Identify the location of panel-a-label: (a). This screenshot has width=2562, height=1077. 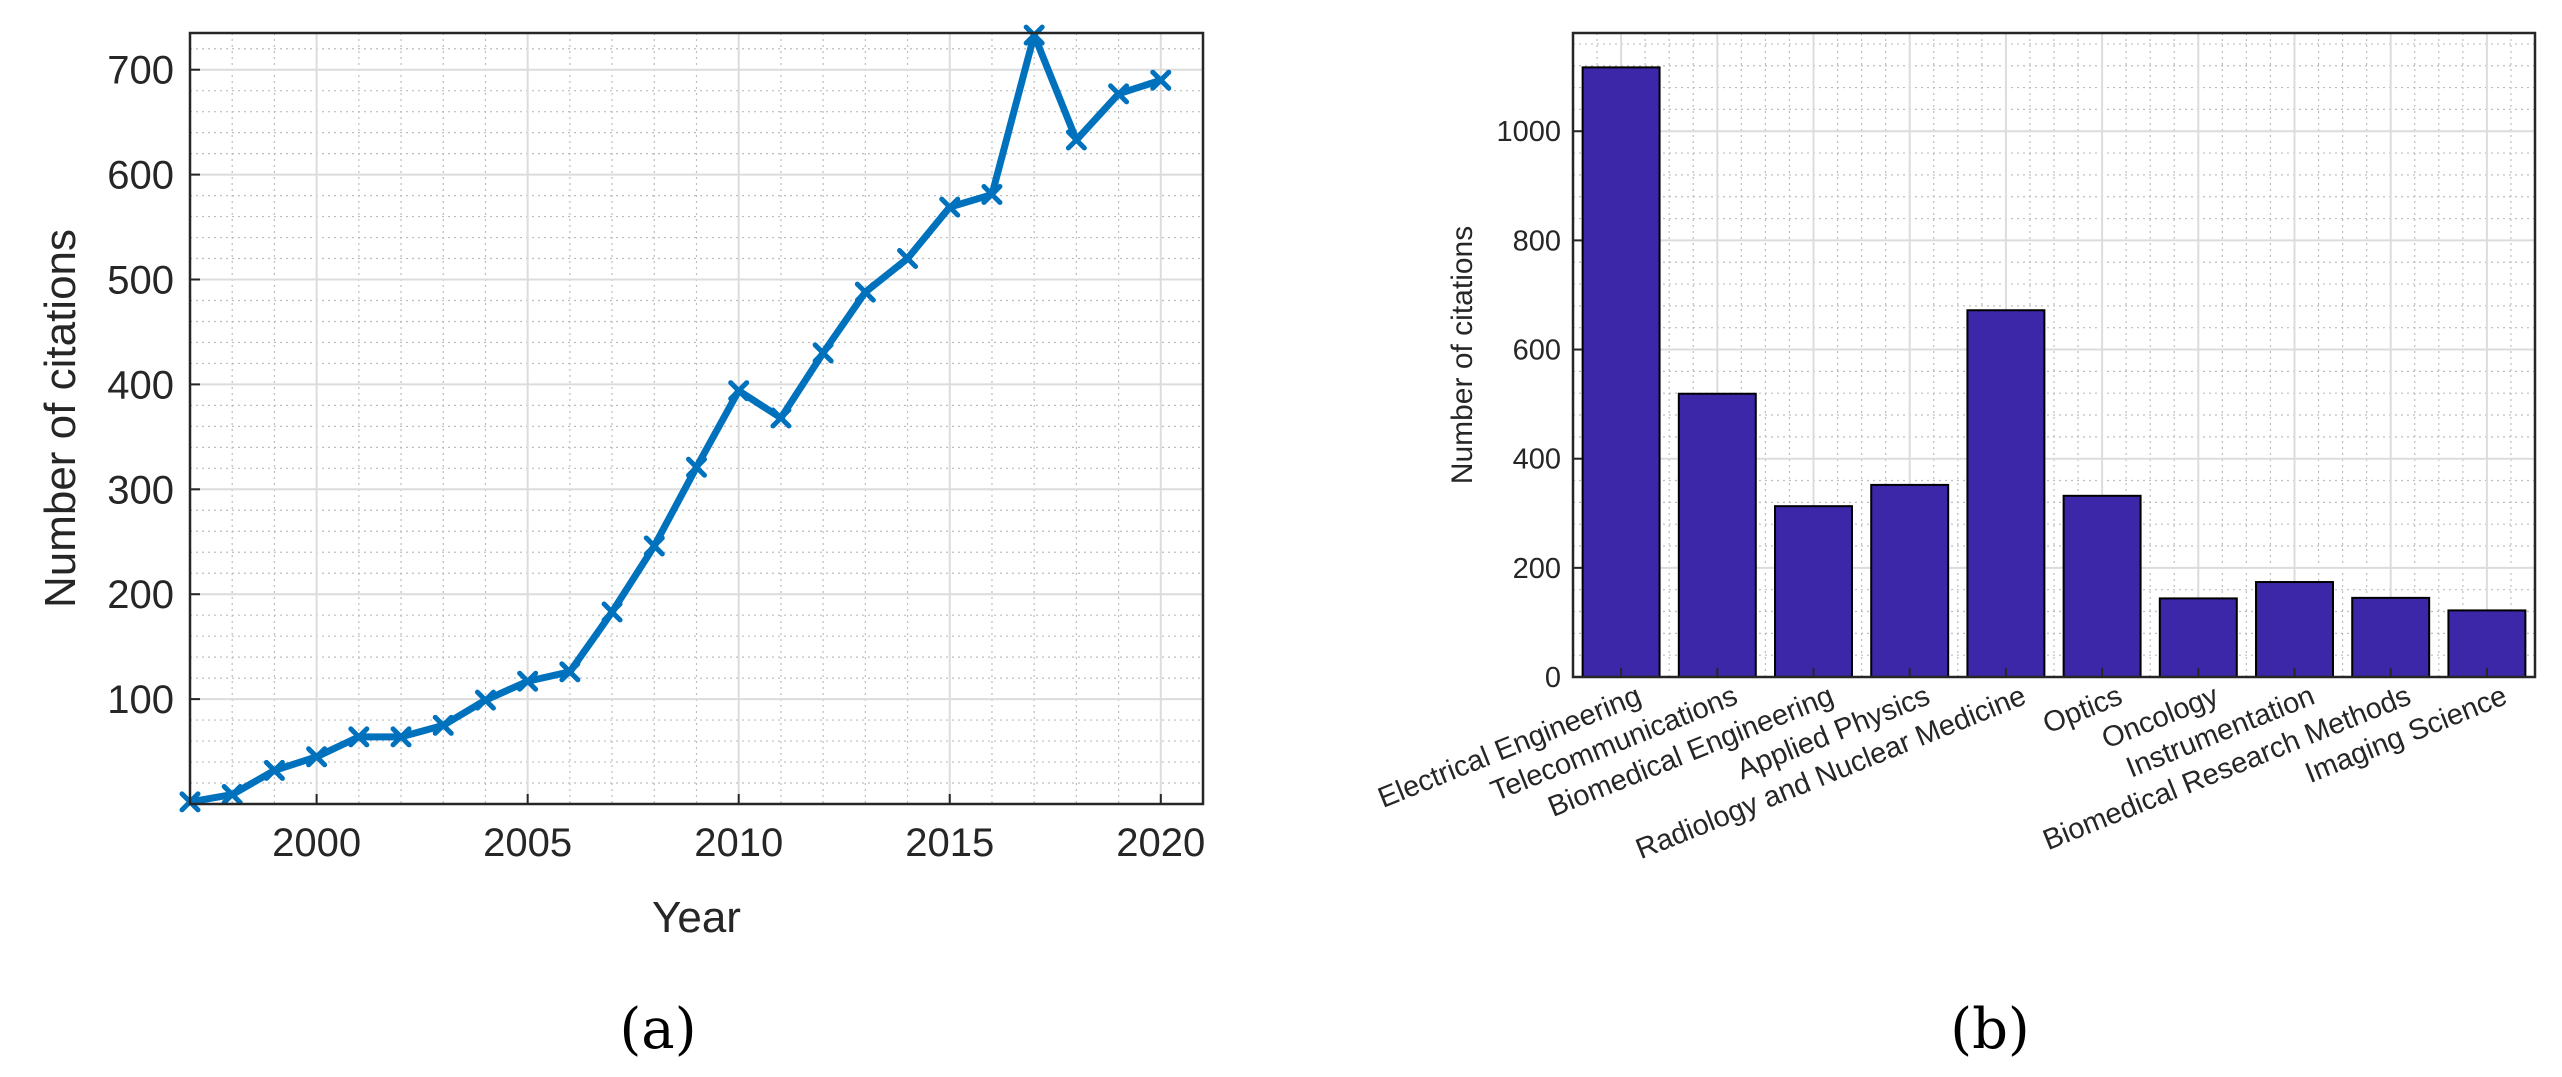
(657, 1029).